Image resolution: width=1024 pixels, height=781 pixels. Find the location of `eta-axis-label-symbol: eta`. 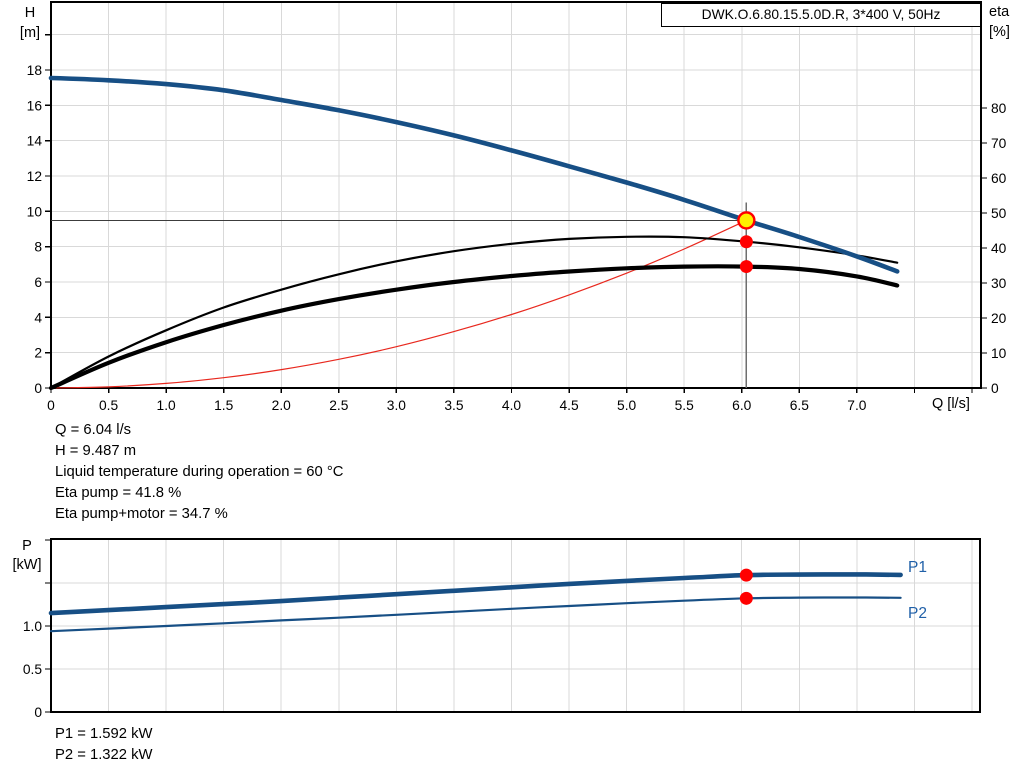

eta-axis-label-symbol: eta is located at coordinates (999, 12).